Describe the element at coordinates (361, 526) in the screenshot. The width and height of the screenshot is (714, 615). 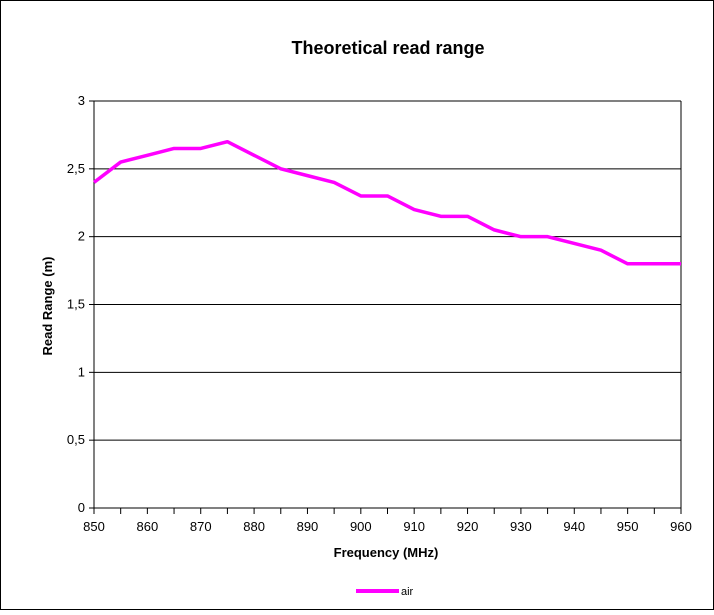
I see `x-tick-label-5: 900` at that location.